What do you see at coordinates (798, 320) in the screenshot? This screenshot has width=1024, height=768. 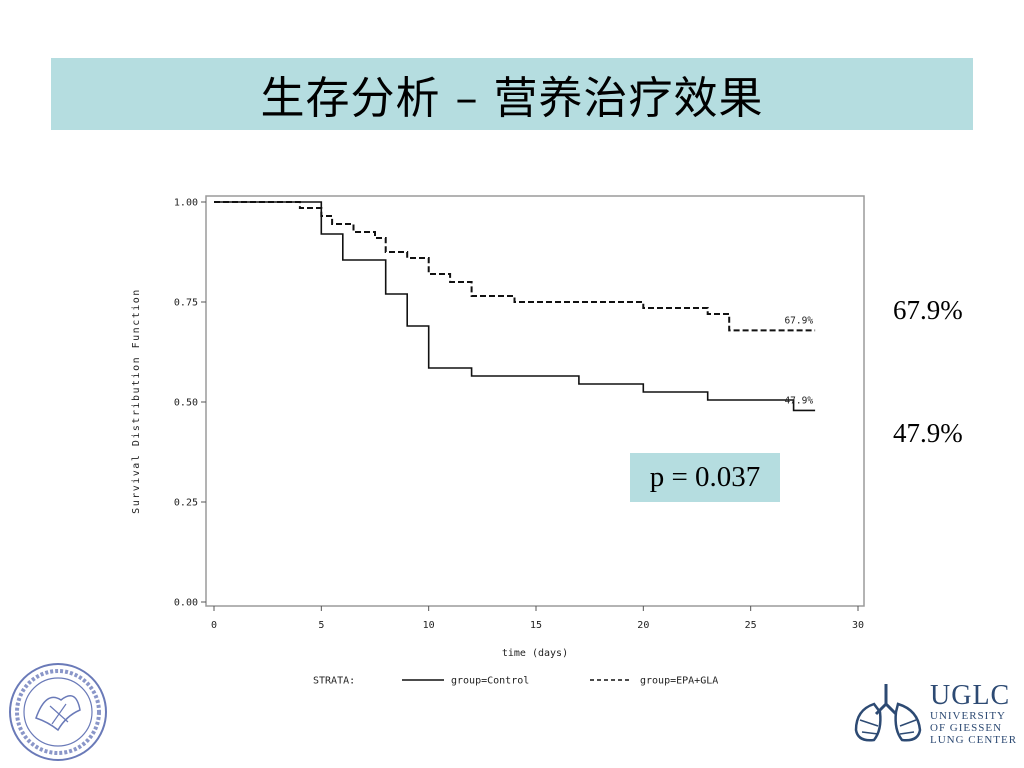 I see `series-end-label: 67.9%` at bounding box center [798, 320].